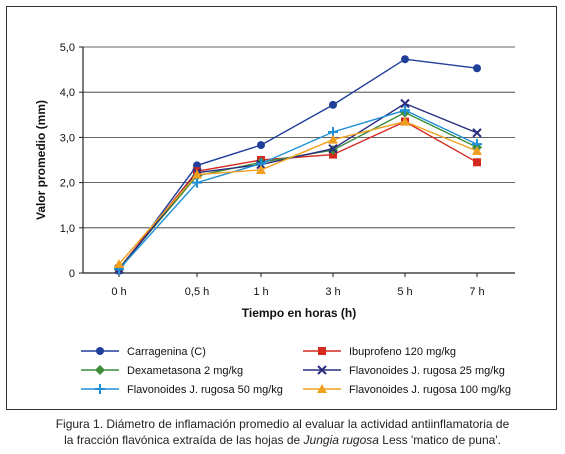  I want to click on y-axis-title: Valor promedio (mm), so click(41, 160).